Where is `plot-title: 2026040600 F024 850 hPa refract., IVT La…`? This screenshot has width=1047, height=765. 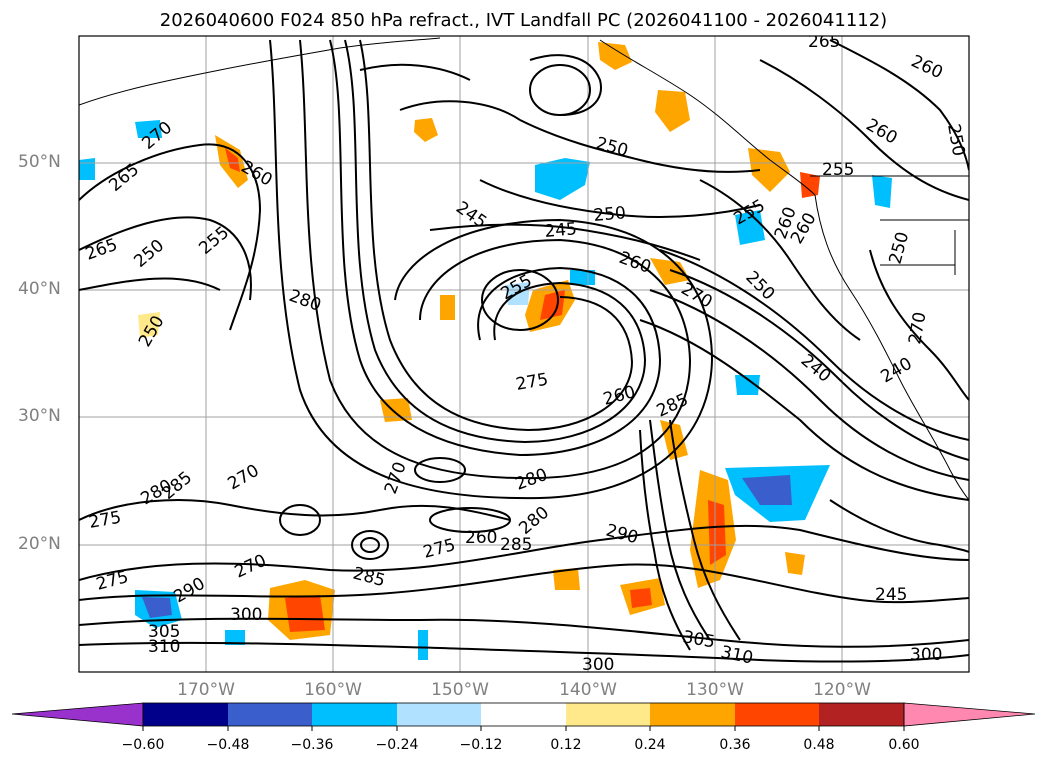
plot-title: 2026040600 F024 850 hPa refract., IVT La… is located at coordinates (523, 20).